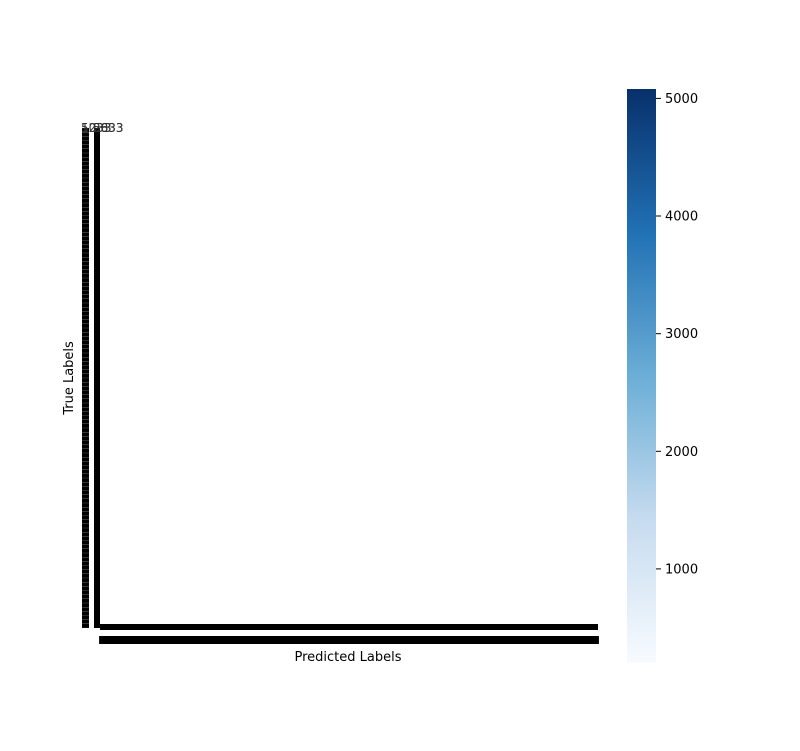 Image resolution: width=800 pixels, height=751 pixels. I want to click on heatmap-left-column, so click(97, 378).